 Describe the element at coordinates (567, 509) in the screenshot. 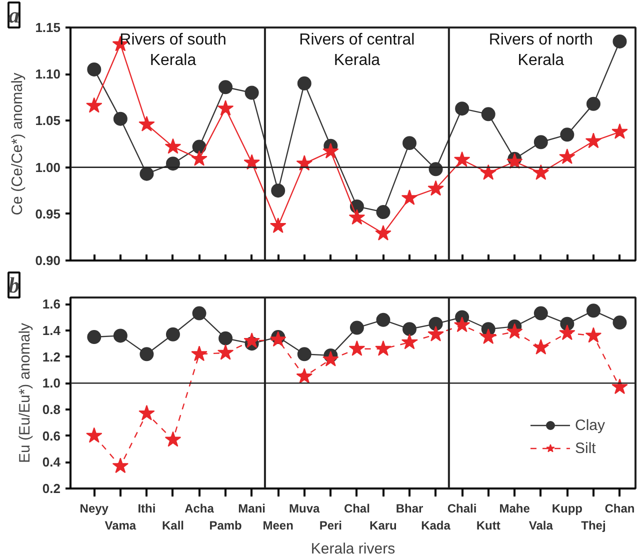

I see `x-tick-label: Kupp` at that location.